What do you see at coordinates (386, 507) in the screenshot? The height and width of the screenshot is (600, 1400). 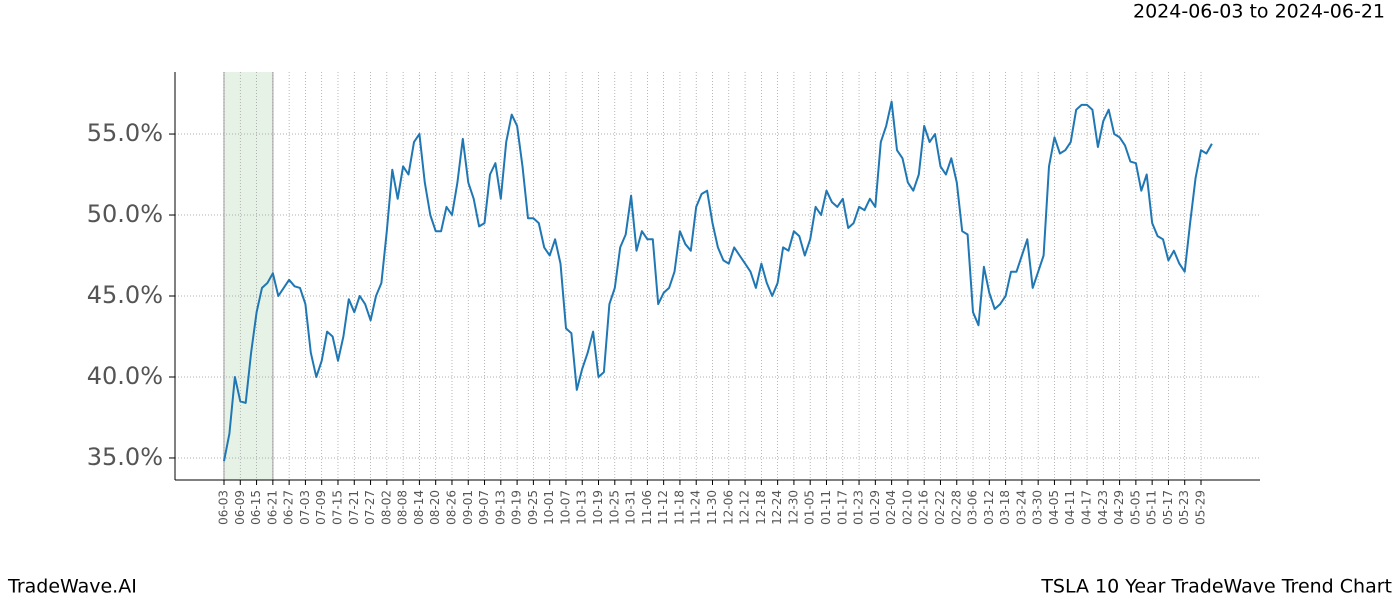 I see `x-tick-label: 08-02` at bounding box center [386, 507].